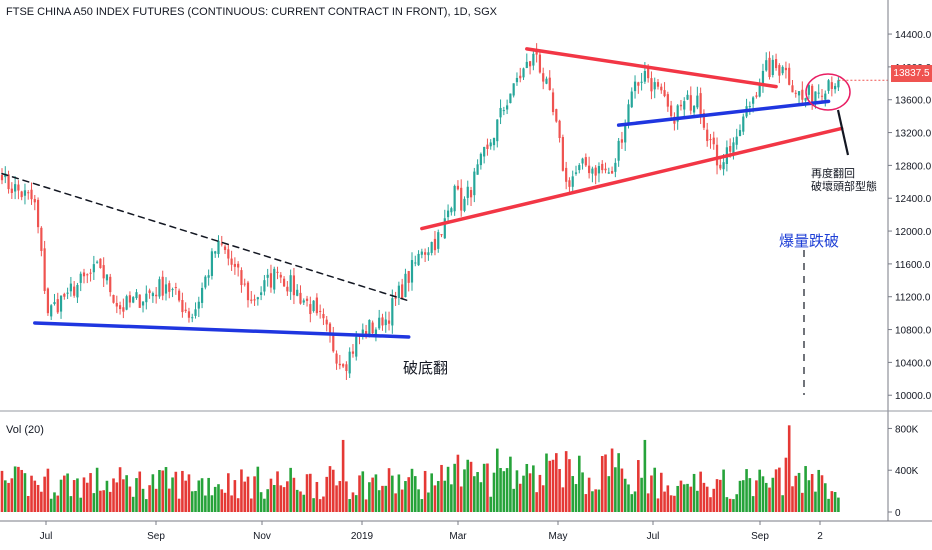  Describe the element at coordinates (426, 368) in the screenshot. I see `annotation-bottom-reversal: 破底翻` at that location.